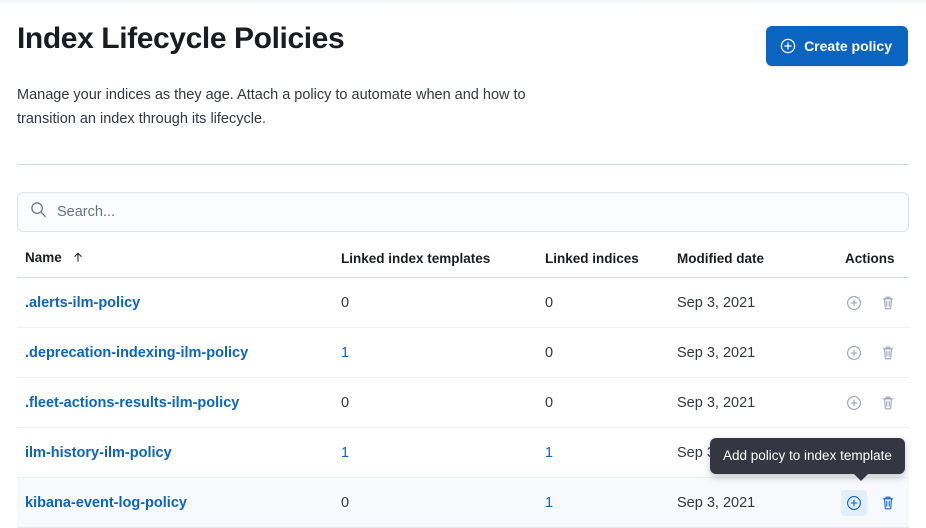 This screenshot has height=528, width=926. I want to click on policy-name-link: .fleet-actions-results-ilm-policy, so click(132, 402).